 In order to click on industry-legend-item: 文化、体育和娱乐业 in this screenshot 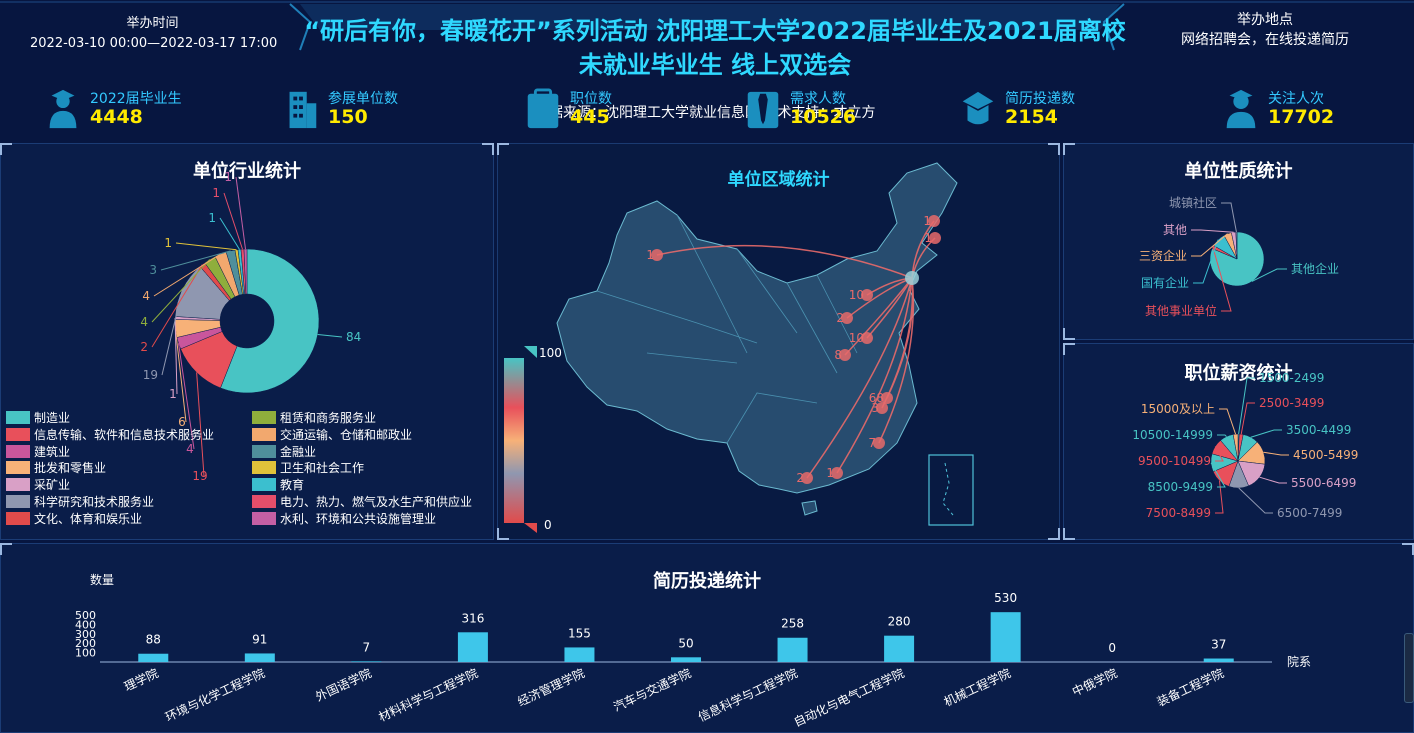, I will do `click(74, 519)`.